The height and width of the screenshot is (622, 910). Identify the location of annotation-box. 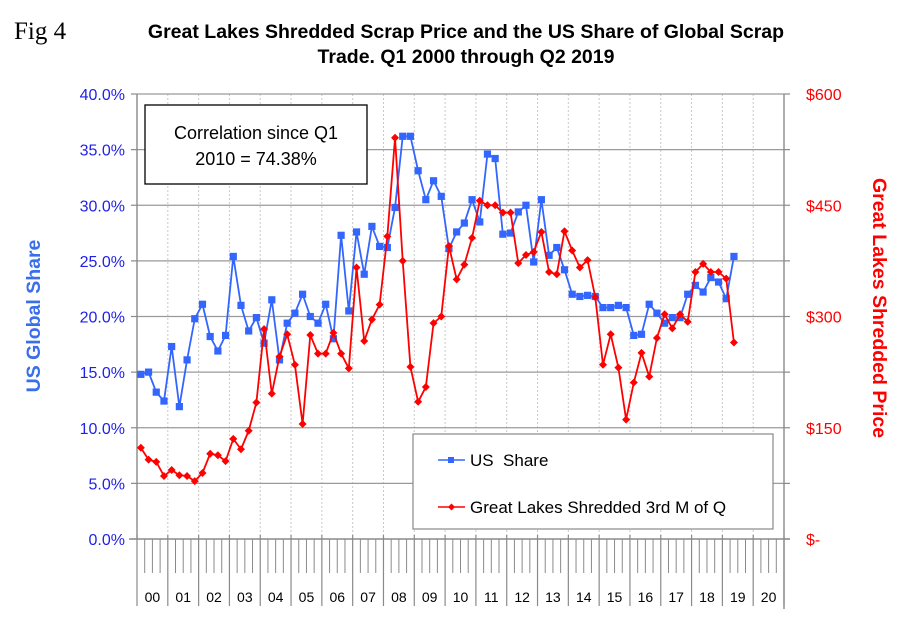
(256, 144).